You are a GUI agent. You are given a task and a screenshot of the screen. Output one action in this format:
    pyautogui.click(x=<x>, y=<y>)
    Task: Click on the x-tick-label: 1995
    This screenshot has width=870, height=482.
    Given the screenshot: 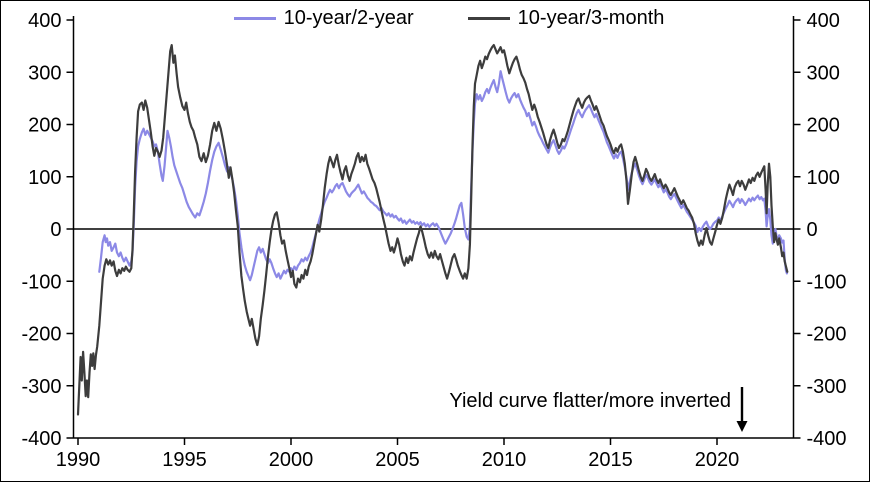 What is the action you would take?
    pyautogui.click(x=184, y=460)
    